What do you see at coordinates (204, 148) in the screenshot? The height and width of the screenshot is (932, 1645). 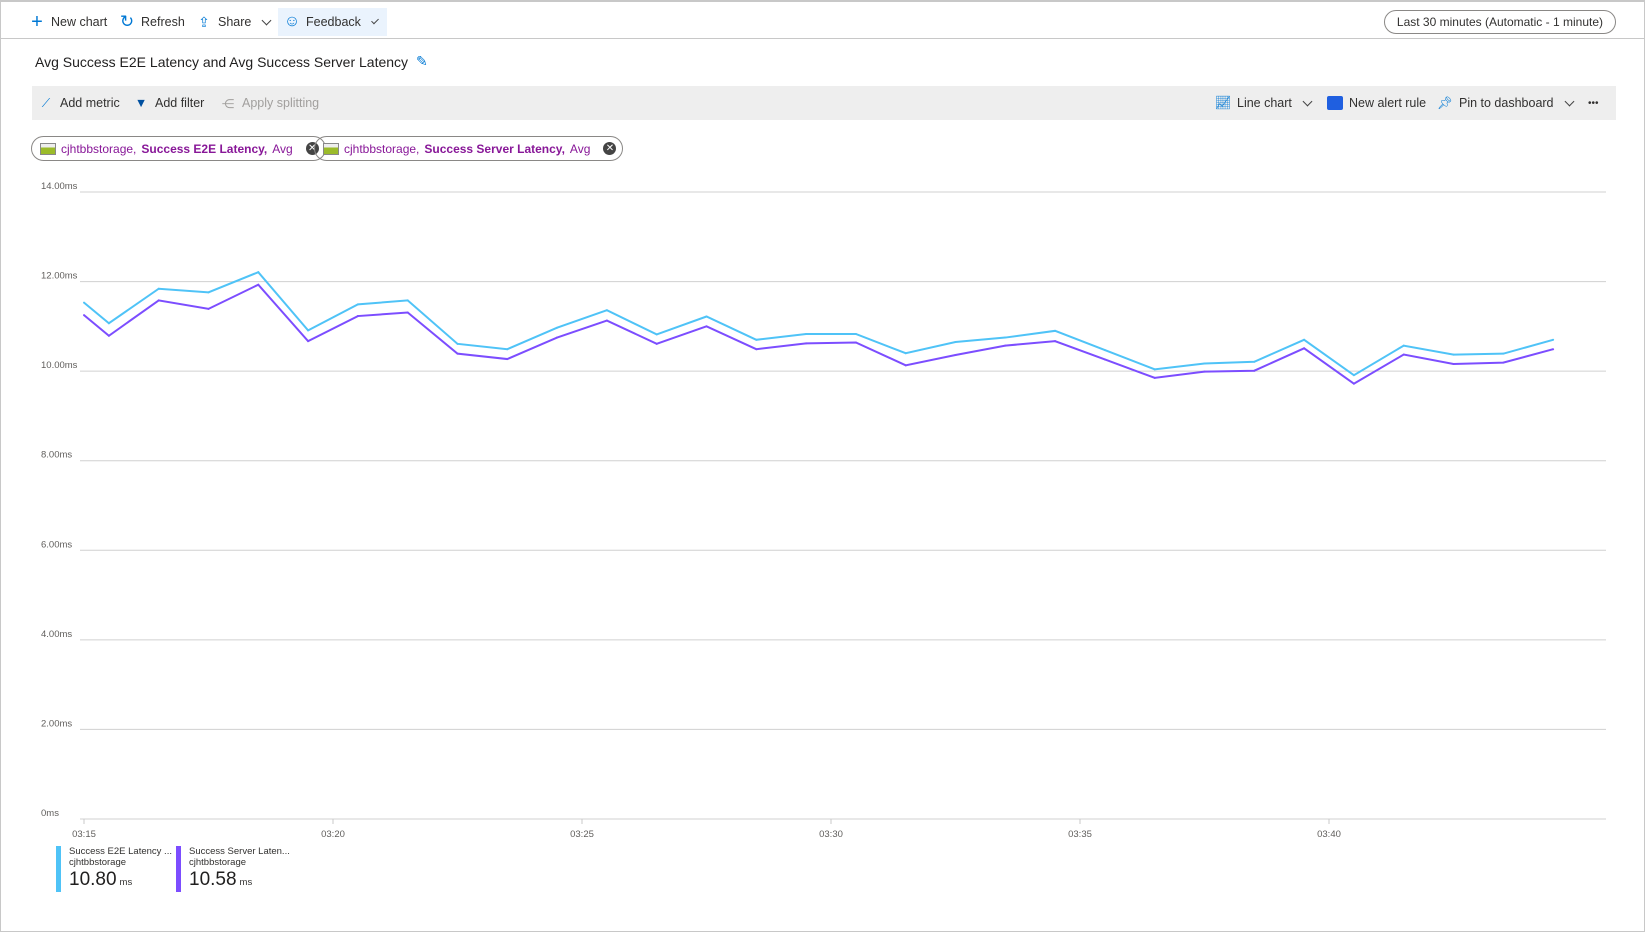 I see `pill-metric: Success E2E Latency,` at bounding box center [204, 148].